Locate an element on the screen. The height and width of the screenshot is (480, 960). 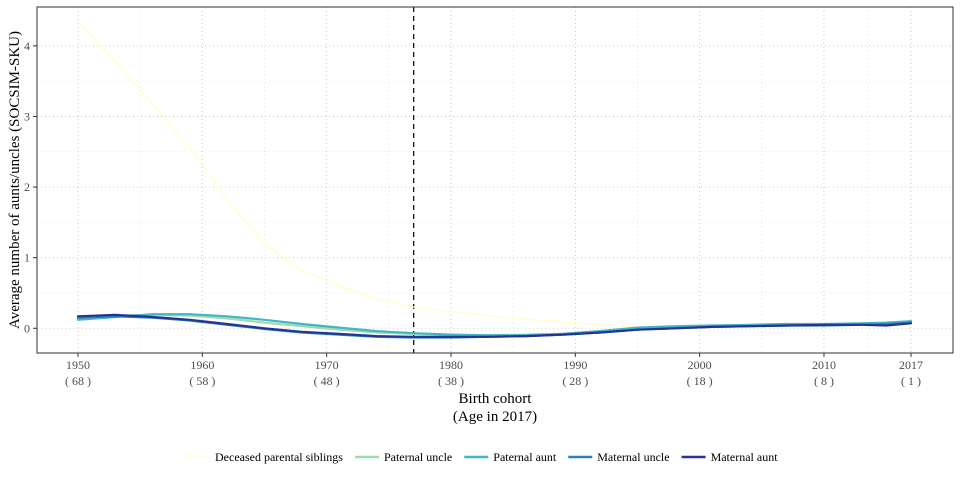
legend-label: Paternal uncle is located at coordinates (418, 457).